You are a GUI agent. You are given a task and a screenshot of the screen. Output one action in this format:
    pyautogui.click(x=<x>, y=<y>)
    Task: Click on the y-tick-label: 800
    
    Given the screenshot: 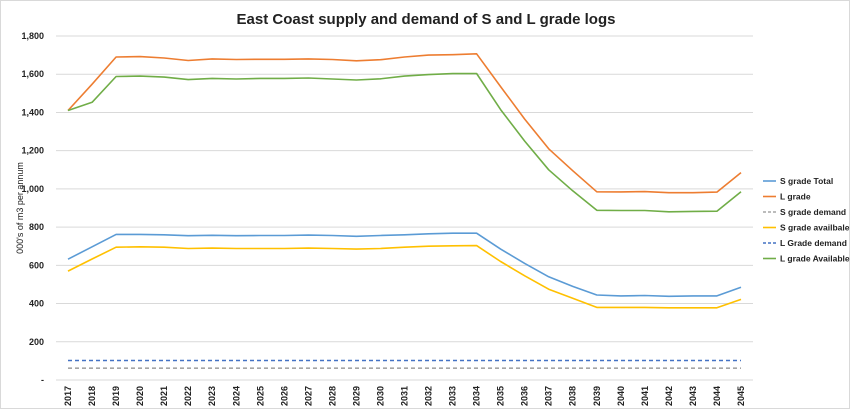 What is the action you would take?
    pyautogui.click(x=36, y=227)
    